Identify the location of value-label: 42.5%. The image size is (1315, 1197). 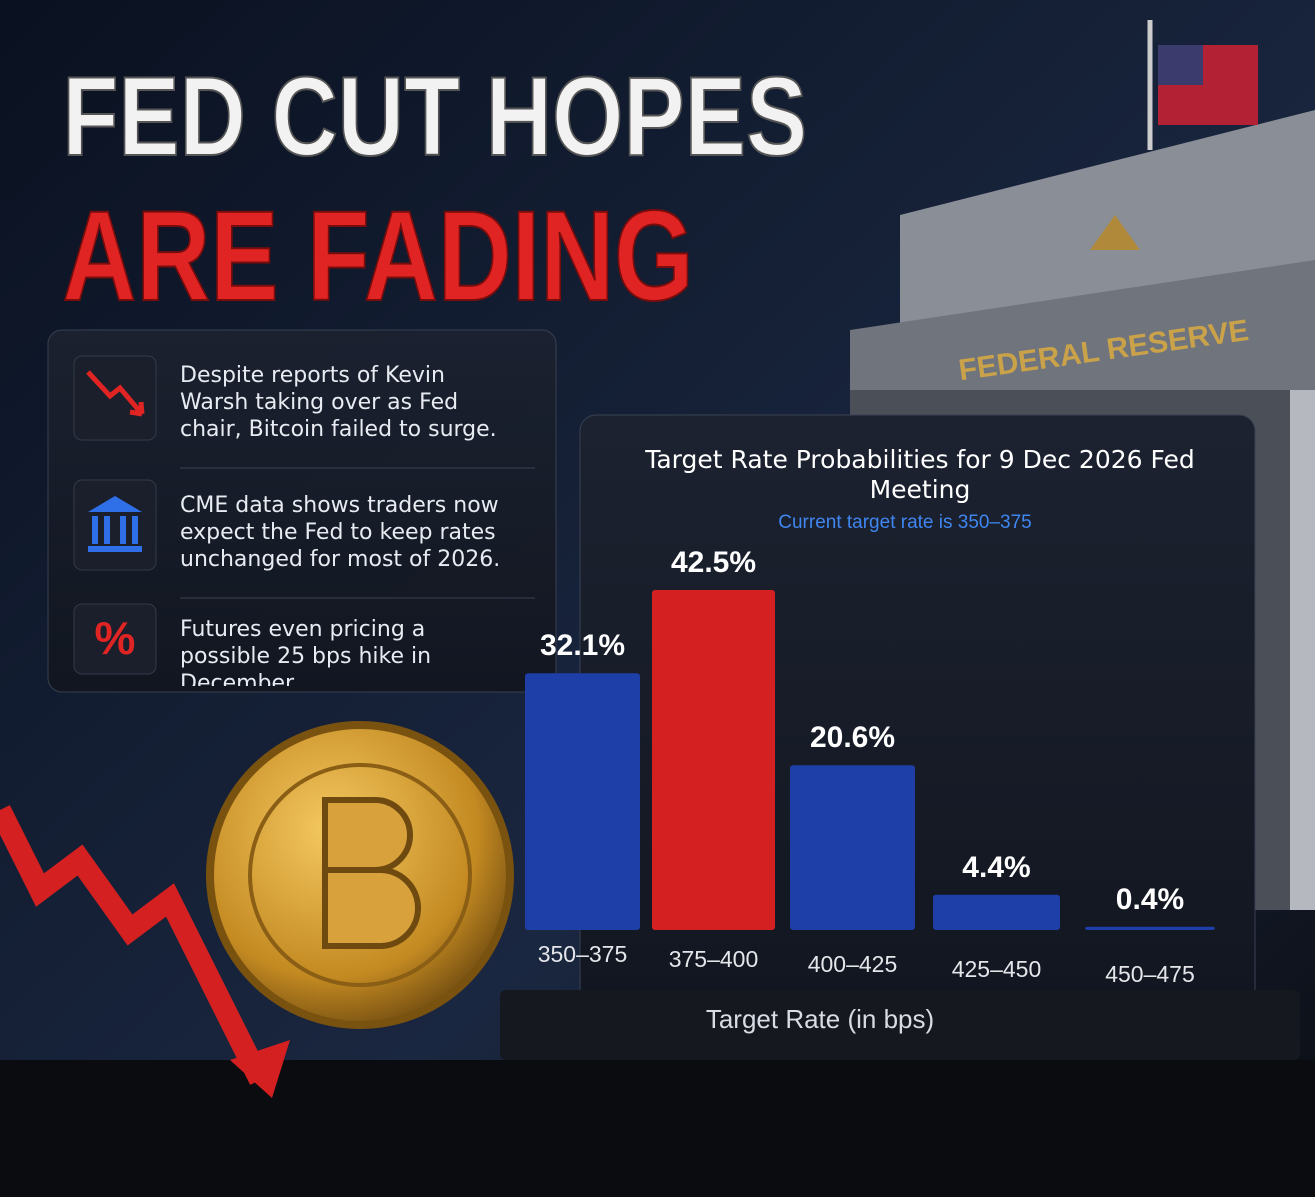
(713, 562).